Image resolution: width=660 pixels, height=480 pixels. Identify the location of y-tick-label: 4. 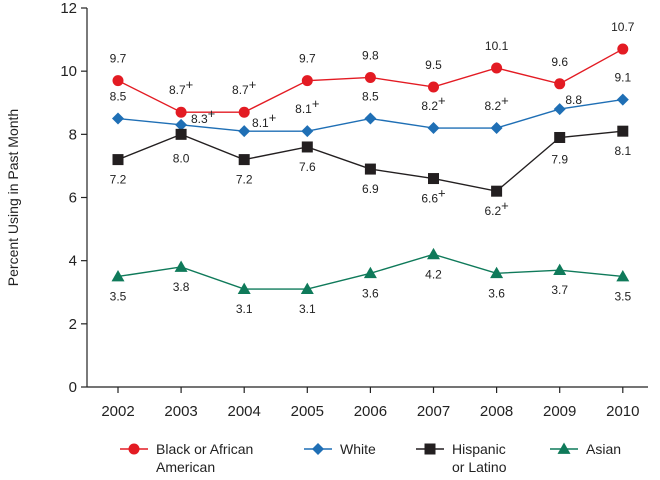
(73, 261).